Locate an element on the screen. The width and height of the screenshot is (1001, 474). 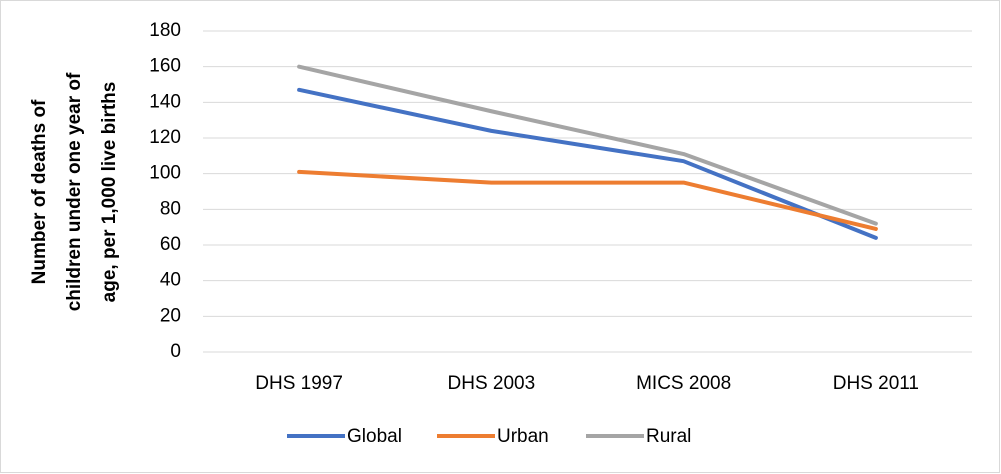
y-axis-label-line: children under one year of is located at coordinates (74, 191).